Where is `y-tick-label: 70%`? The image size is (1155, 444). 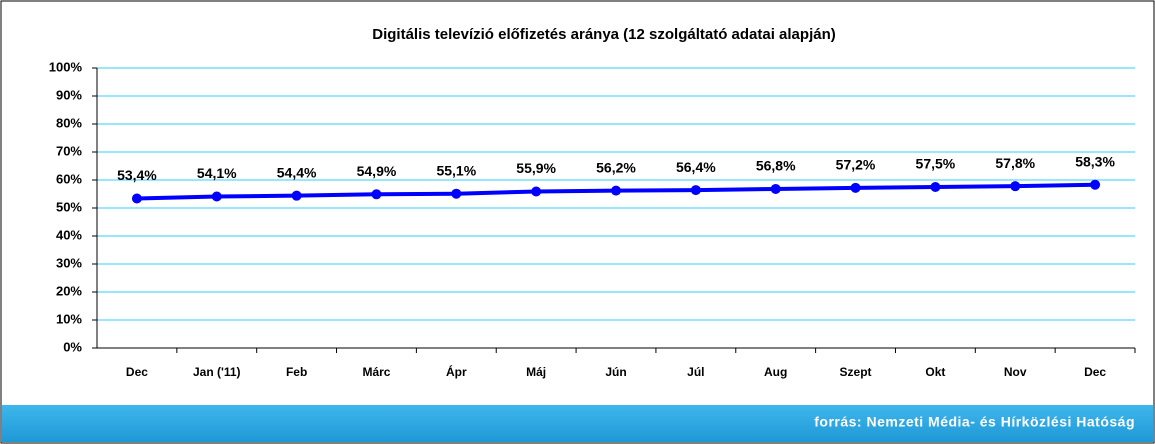 y-tick-label: 70% is located at coordinates (69, 150).